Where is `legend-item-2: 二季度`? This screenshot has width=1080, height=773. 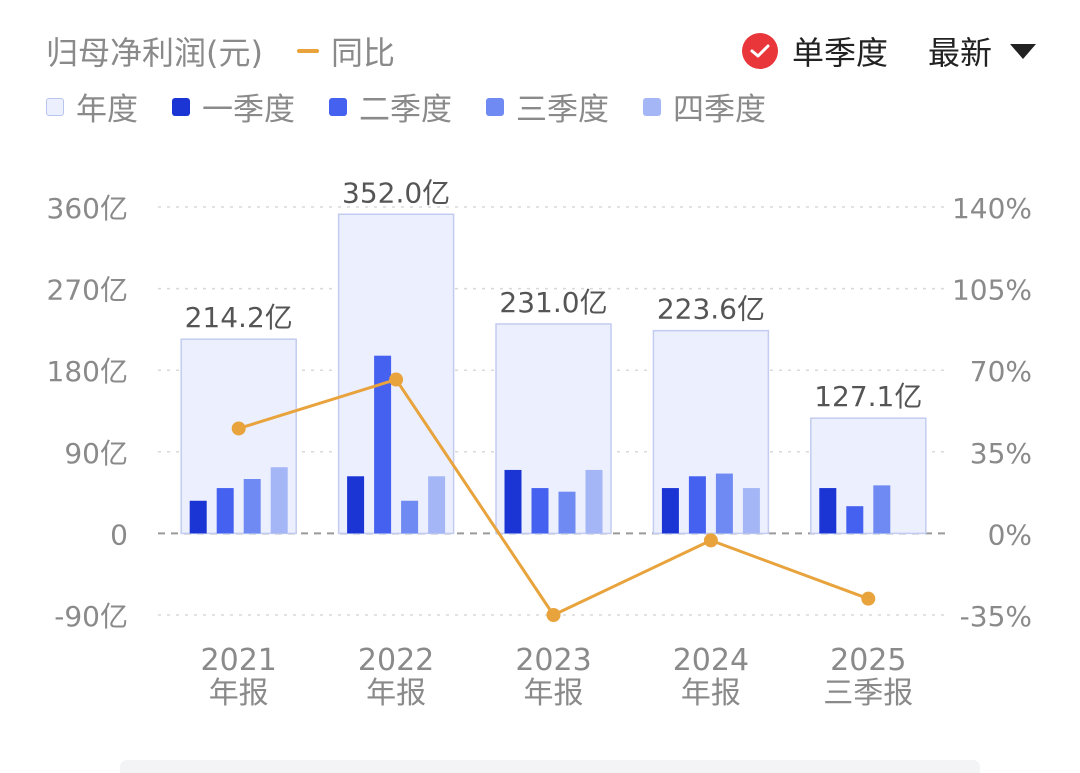
legend-item-2: 二季度 is located at coordinates (390, 106).